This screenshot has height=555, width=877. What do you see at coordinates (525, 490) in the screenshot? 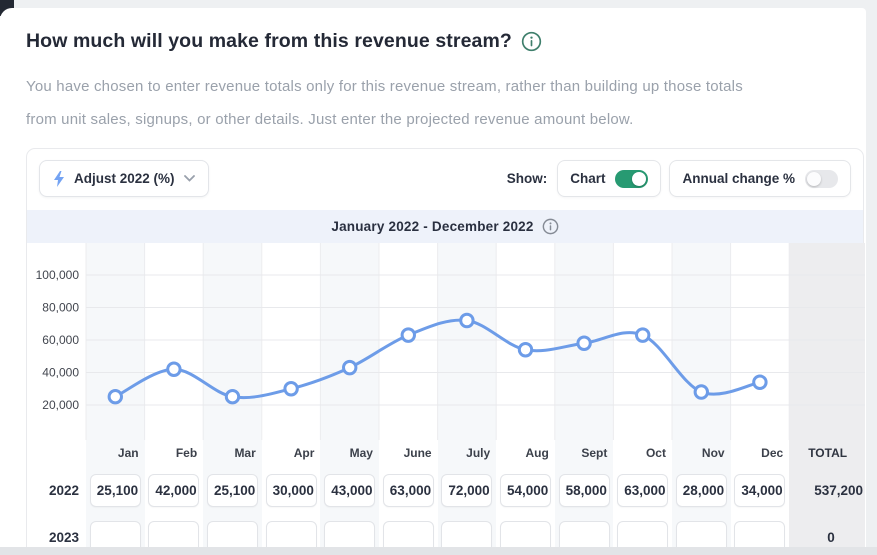
I see `revenue-input-2022-aug` at bounding box center [525, 490].